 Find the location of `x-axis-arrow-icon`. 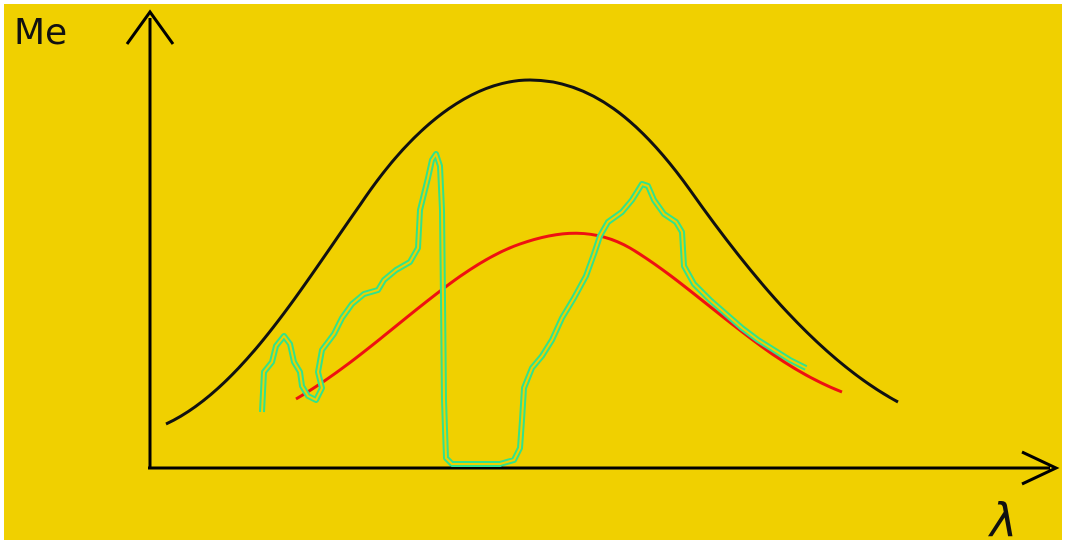

x-axis-arrow-icon is located at coordinates (1040, 468).